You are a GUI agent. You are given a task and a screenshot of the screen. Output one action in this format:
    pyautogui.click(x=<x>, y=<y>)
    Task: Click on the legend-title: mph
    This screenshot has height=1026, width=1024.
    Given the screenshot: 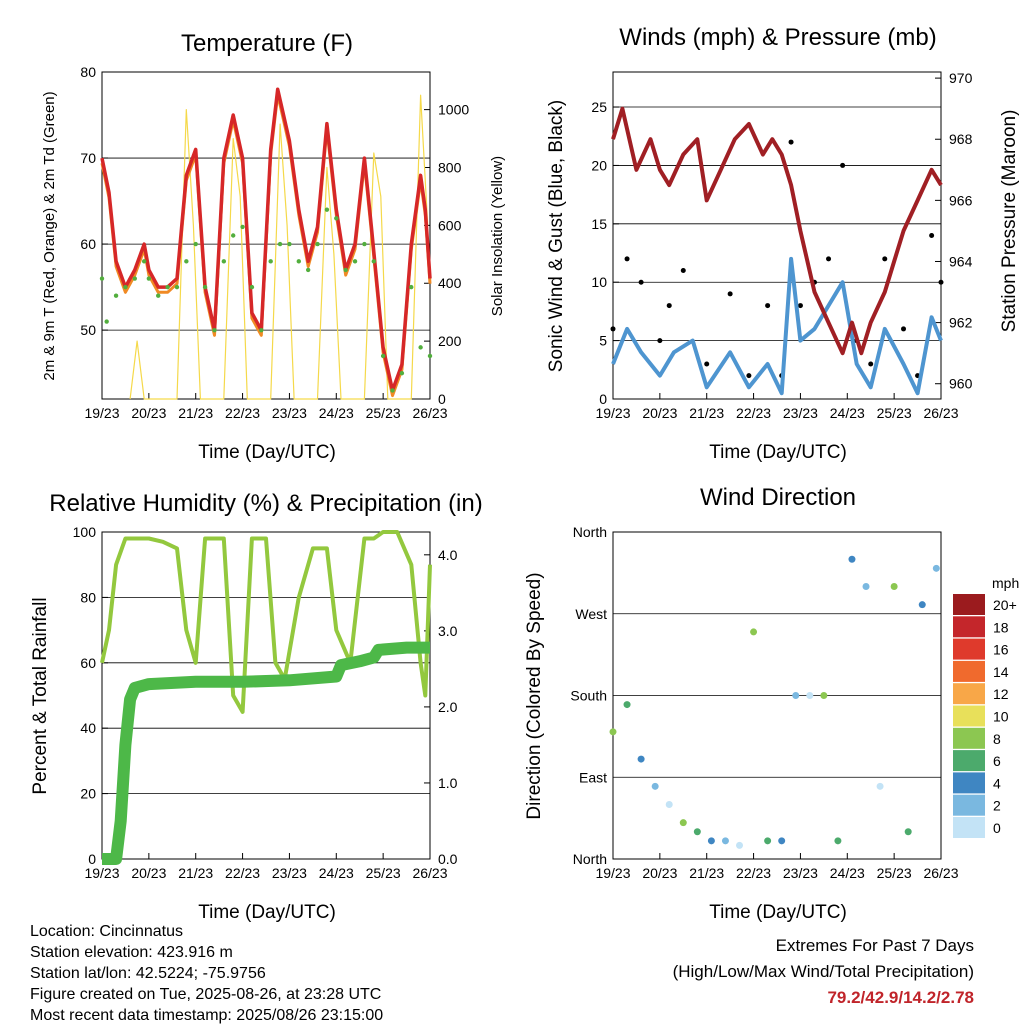 What is the action you would take?
    pyautogui.click(x=1005, y=583)
    